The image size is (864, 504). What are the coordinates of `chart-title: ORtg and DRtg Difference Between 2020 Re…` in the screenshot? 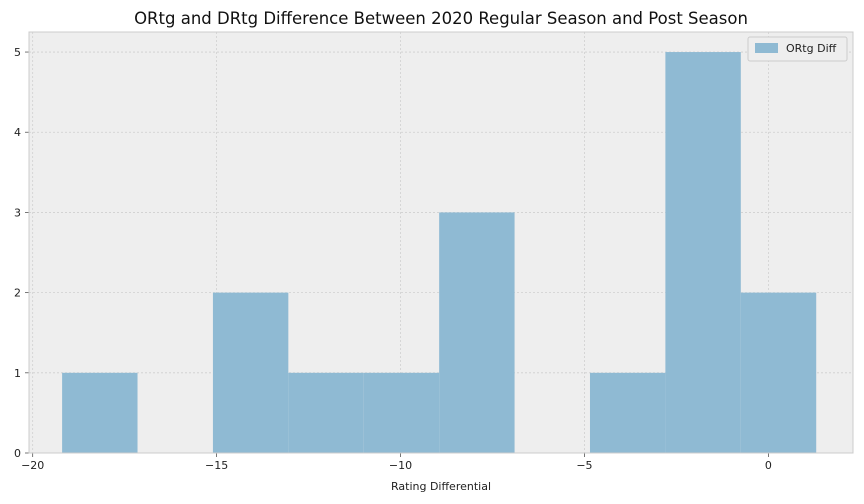 It's located at (441, 18).